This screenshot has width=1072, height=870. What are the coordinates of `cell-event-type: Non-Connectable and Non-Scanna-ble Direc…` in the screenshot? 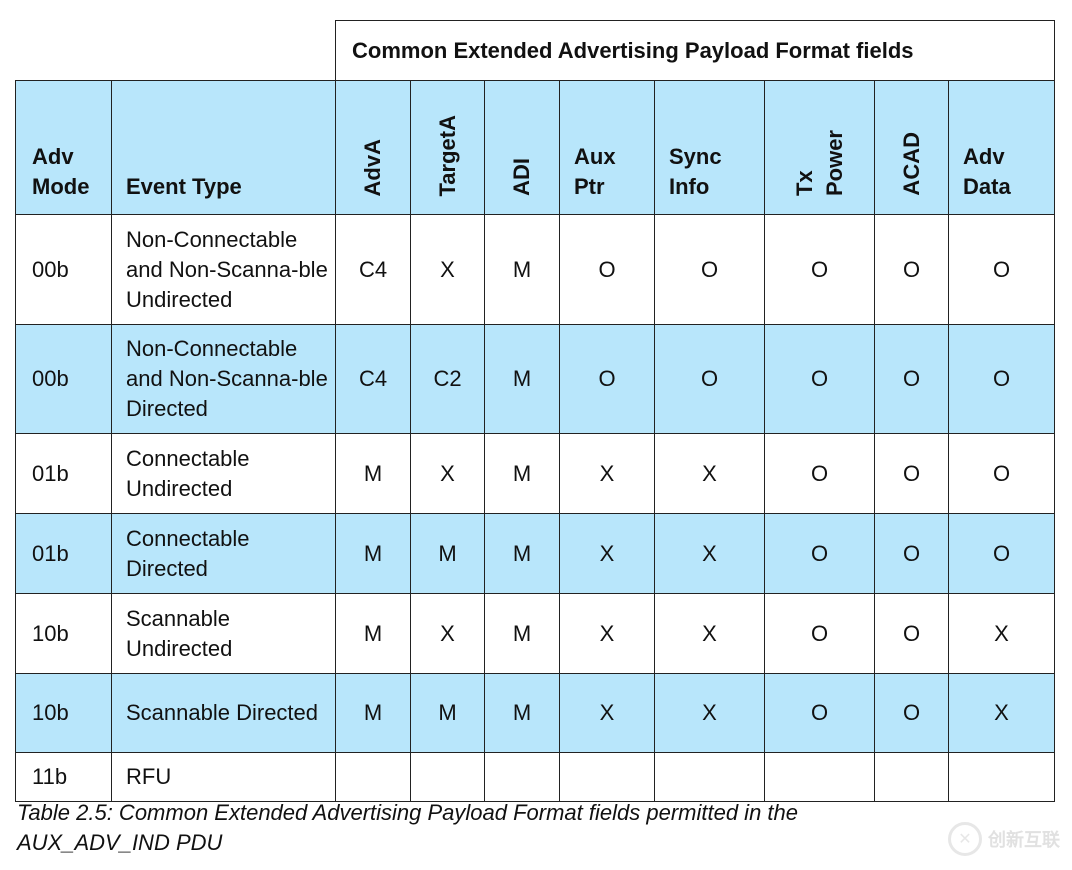 It's located at (223, 379).